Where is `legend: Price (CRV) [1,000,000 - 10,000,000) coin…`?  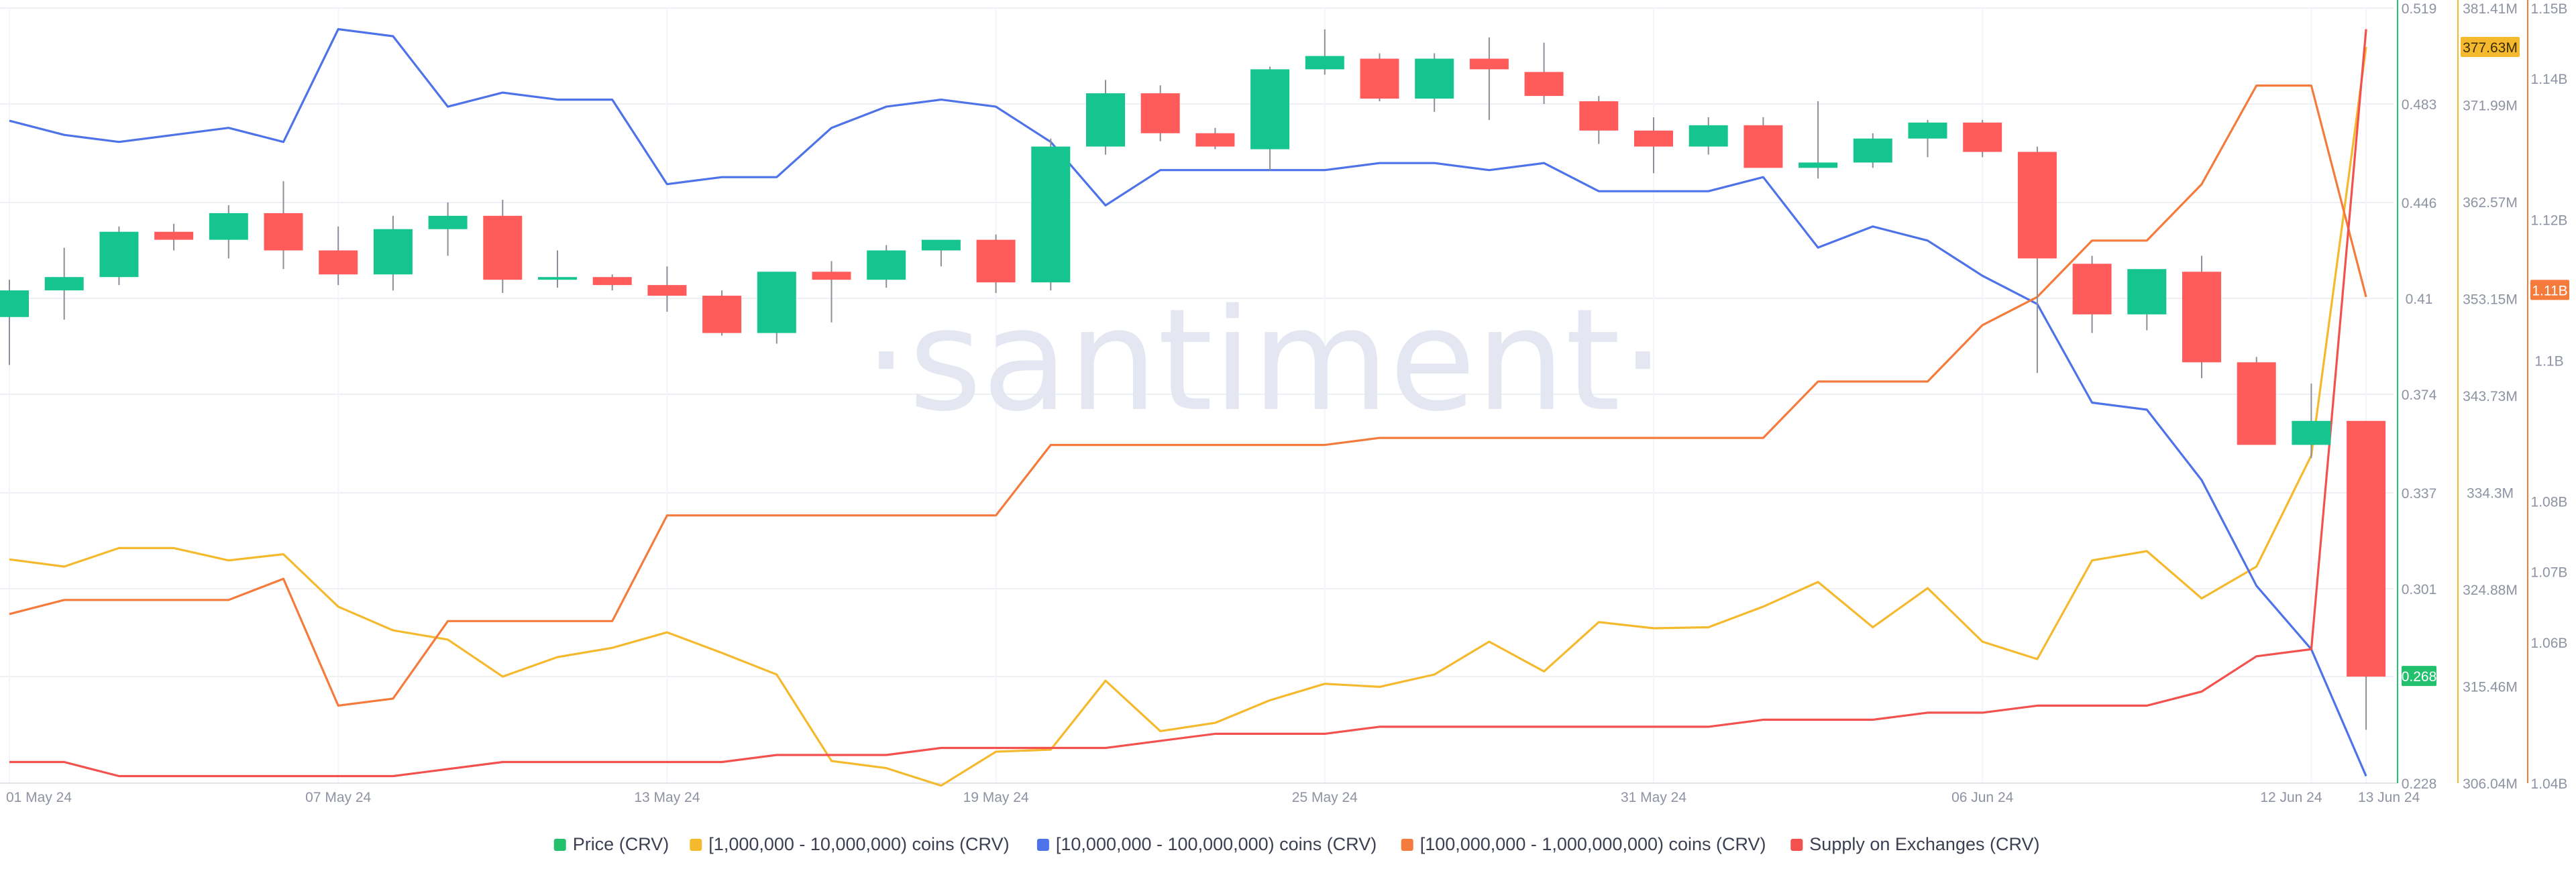
legend: Price (CRV) [1,000,000 - 10,000,000) coin… is located at coordinates (1296, 844).